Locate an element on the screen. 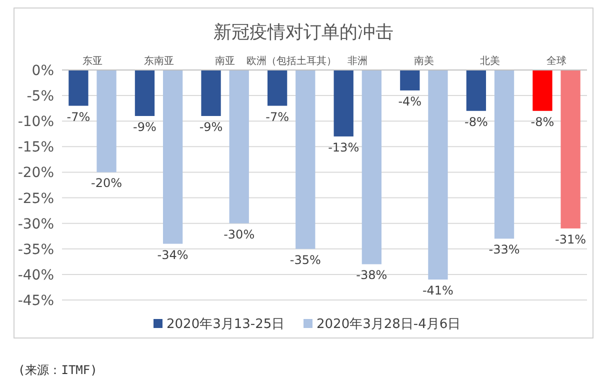 The image size is (607, 386). data-label: -33% is located at coordinates (504, 249).